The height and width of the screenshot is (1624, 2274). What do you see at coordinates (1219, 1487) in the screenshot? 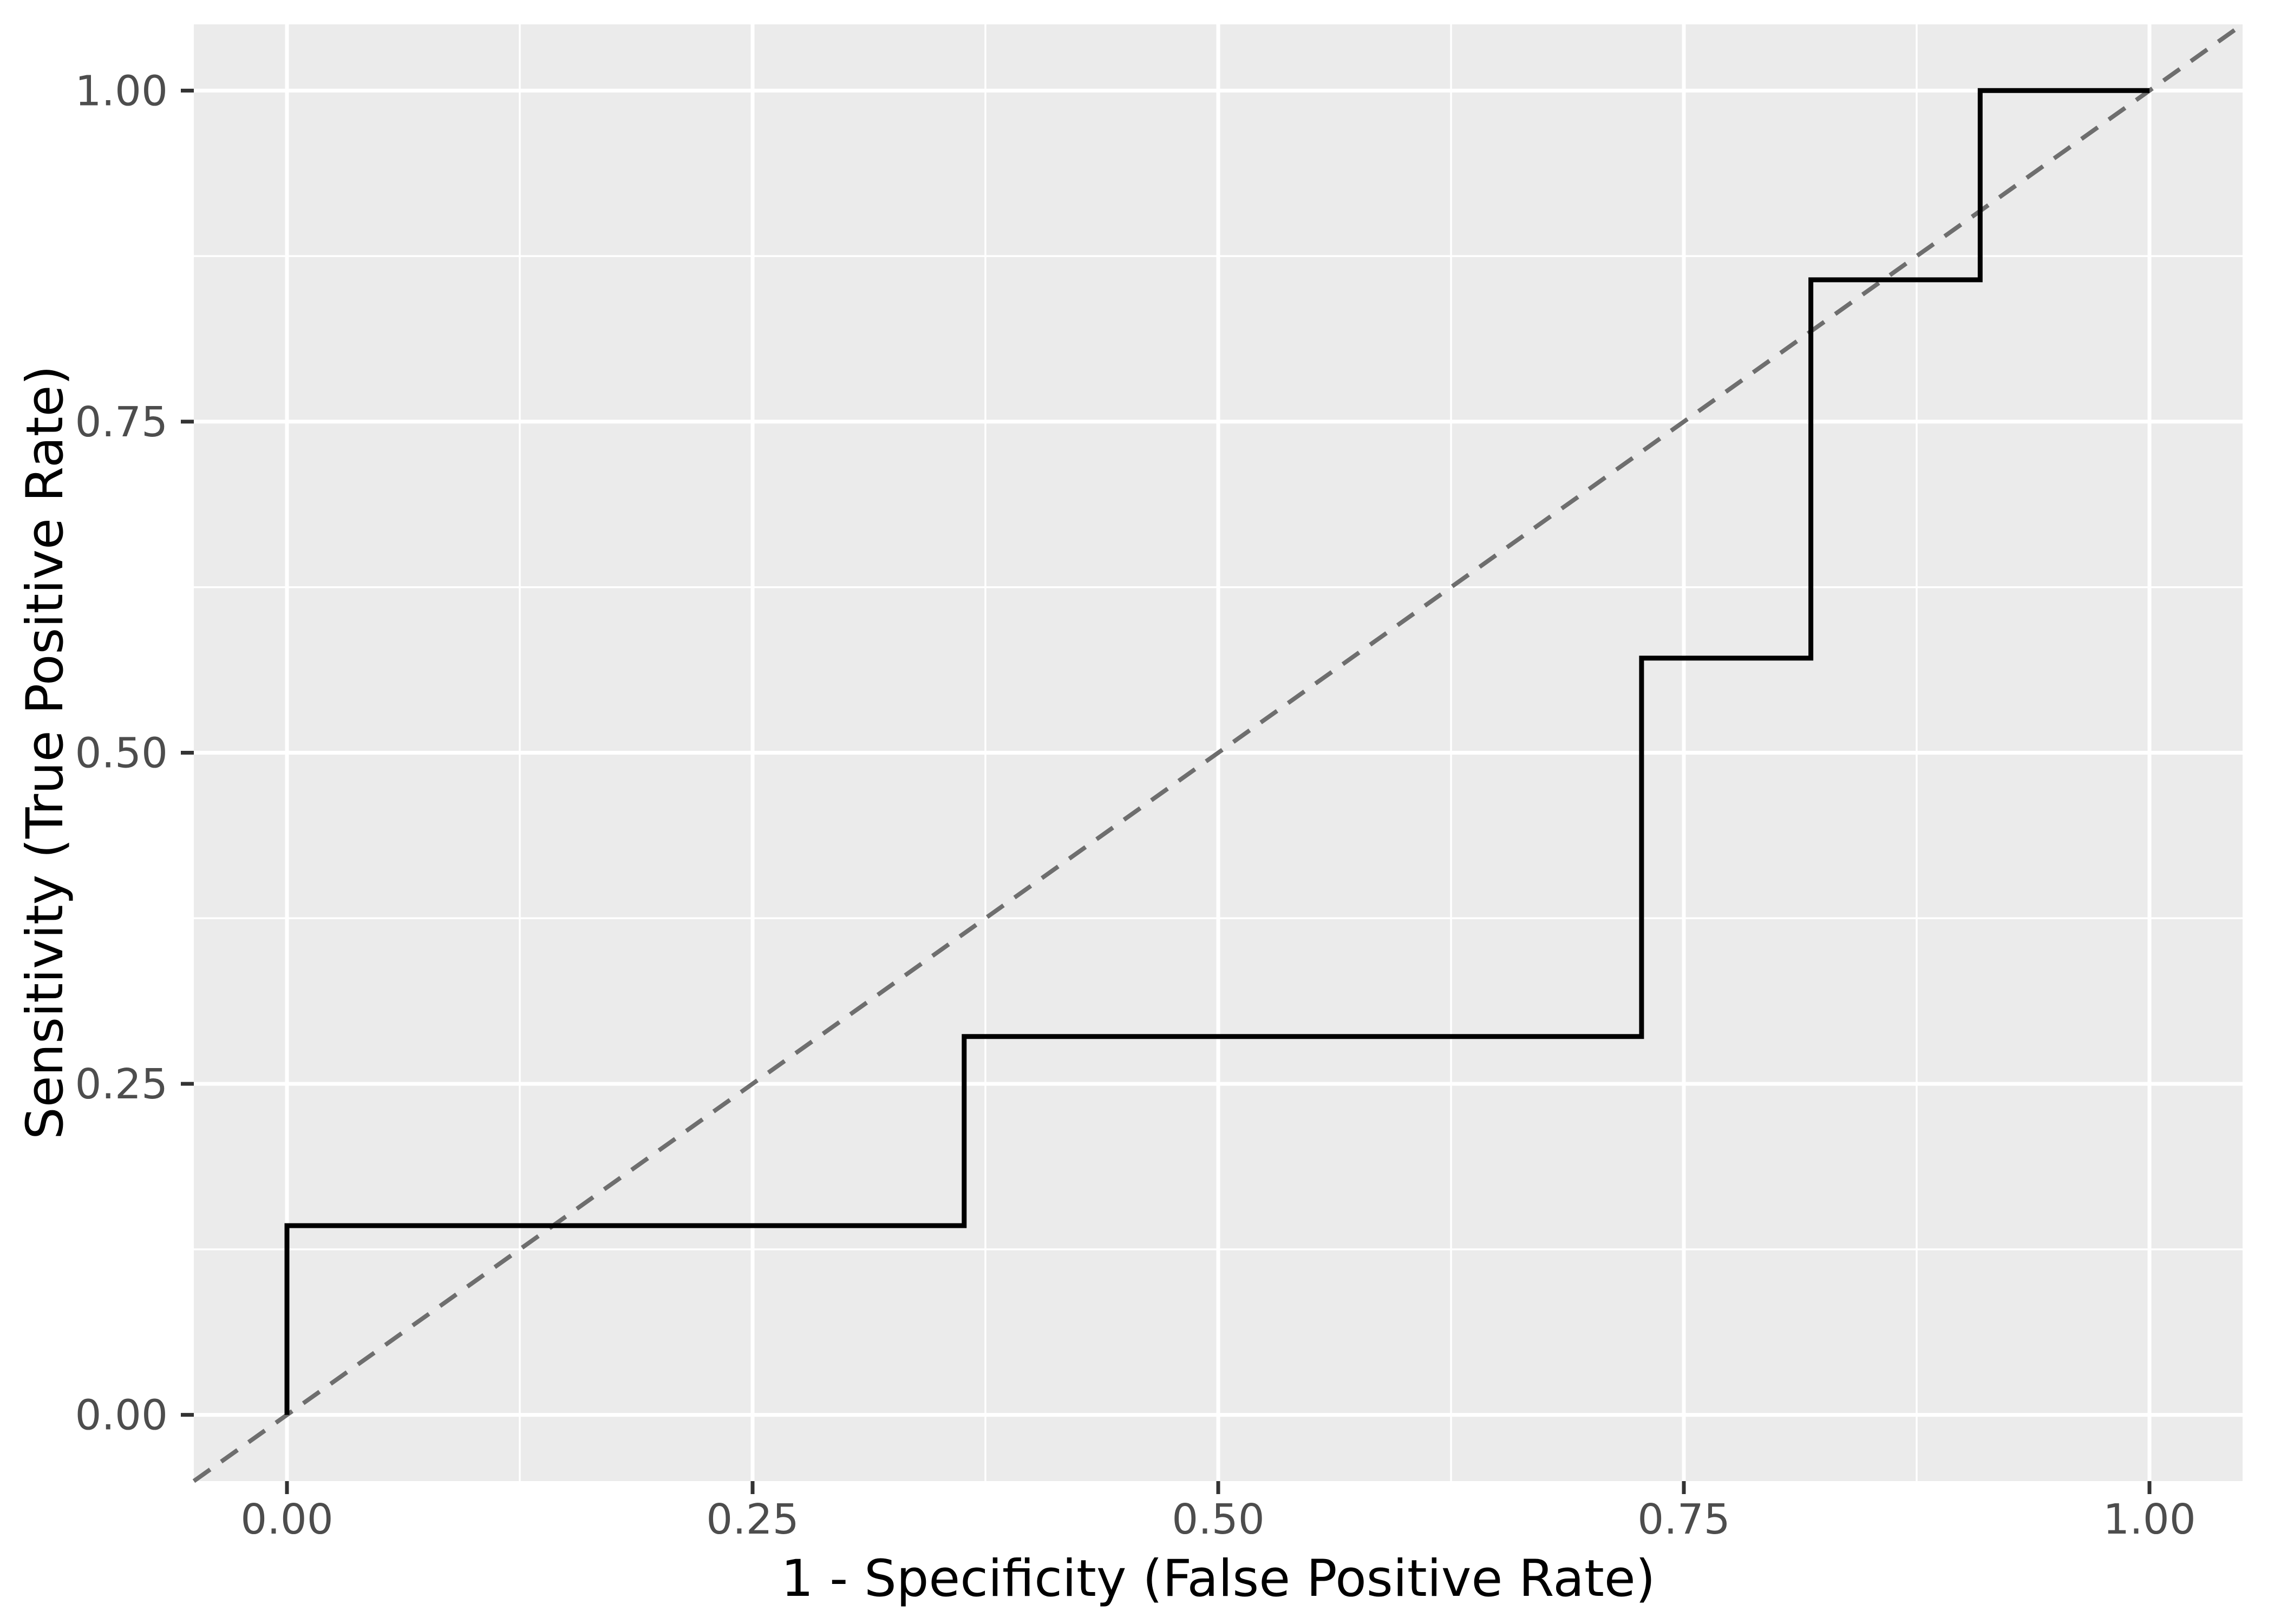
I see `x-axis-tick-marks` at bounding box center [1219, 1487].